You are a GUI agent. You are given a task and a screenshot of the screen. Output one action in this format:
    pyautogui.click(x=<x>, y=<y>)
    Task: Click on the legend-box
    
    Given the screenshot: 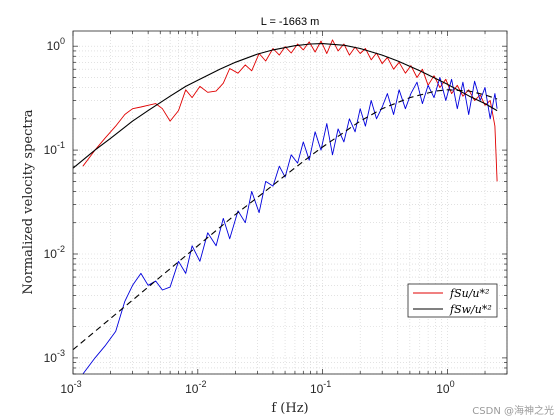 What is the action you would take?
    pyautogui.click(x=452, y=300)
    